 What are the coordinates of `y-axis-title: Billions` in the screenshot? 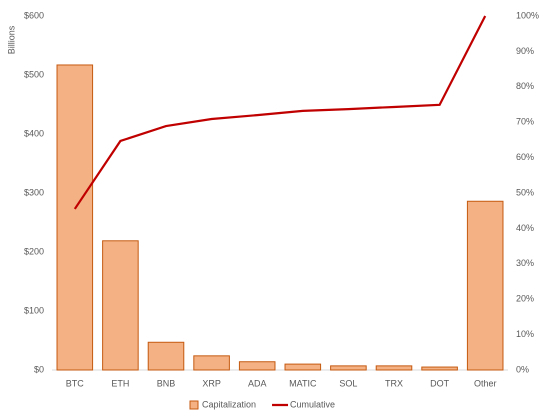 It's located at (11, 39).